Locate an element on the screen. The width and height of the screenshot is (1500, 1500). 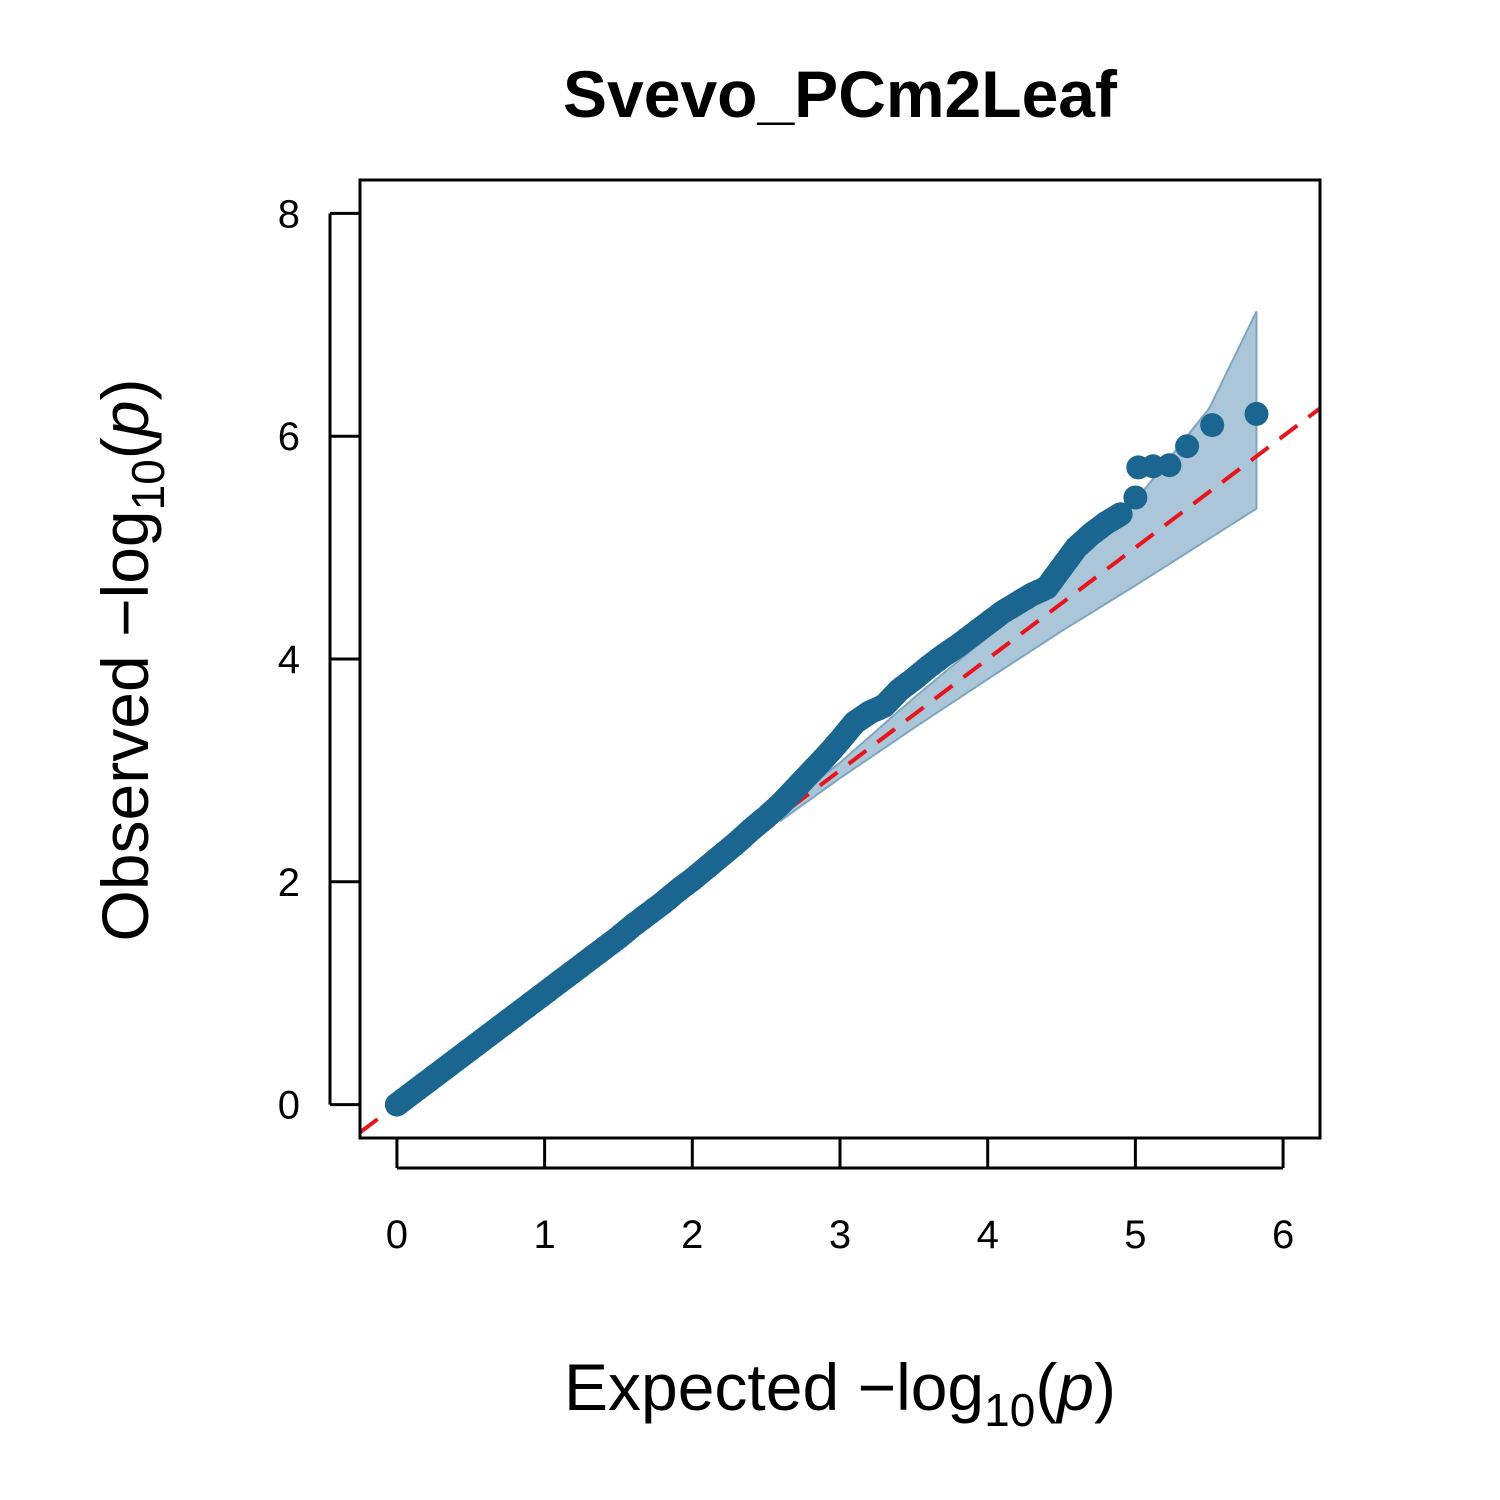
y-tick-label: 2 is located at coordinates (289, 883).